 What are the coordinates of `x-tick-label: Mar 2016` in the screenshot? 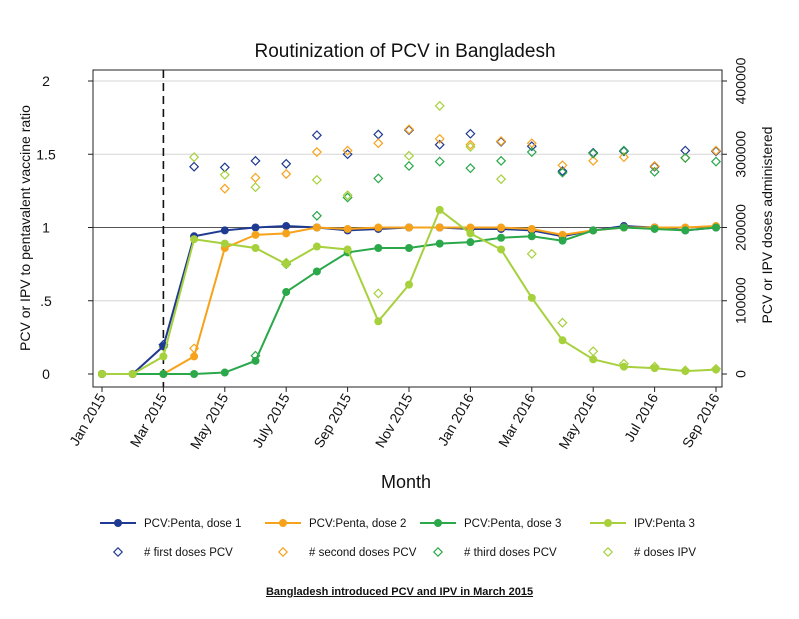 It's located at (517, 419).